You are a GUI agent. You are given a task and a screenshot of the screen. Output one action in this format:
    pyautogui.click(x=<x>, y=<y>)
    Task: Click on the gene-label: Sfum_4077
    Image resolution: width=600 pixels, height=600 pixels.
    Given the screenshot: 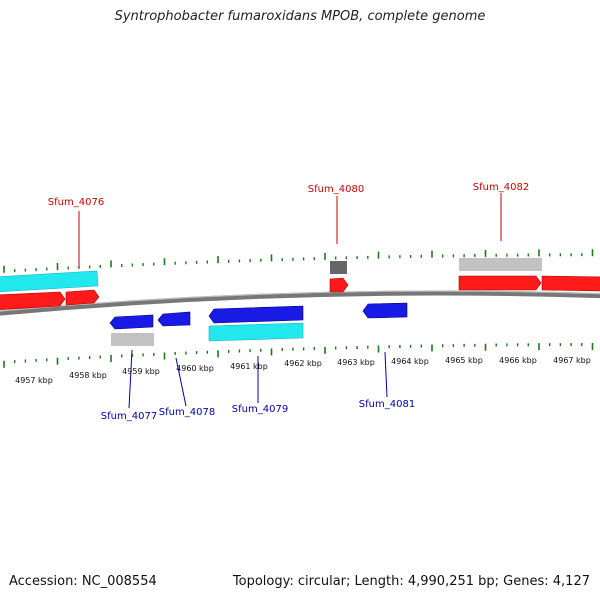 What is the action you would take?
    pyautogui.click(x=129, y=416)
    